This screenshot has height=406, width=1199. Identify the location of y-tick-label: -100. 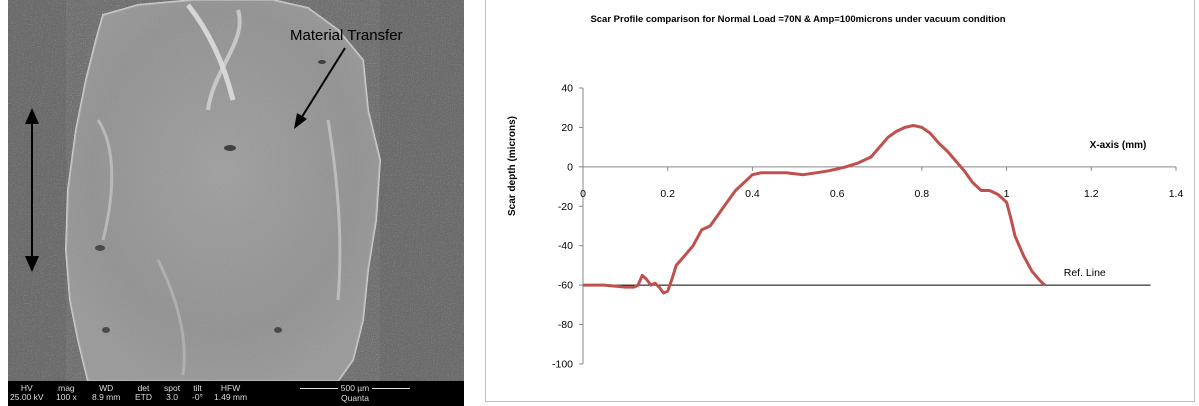
(562, 365).